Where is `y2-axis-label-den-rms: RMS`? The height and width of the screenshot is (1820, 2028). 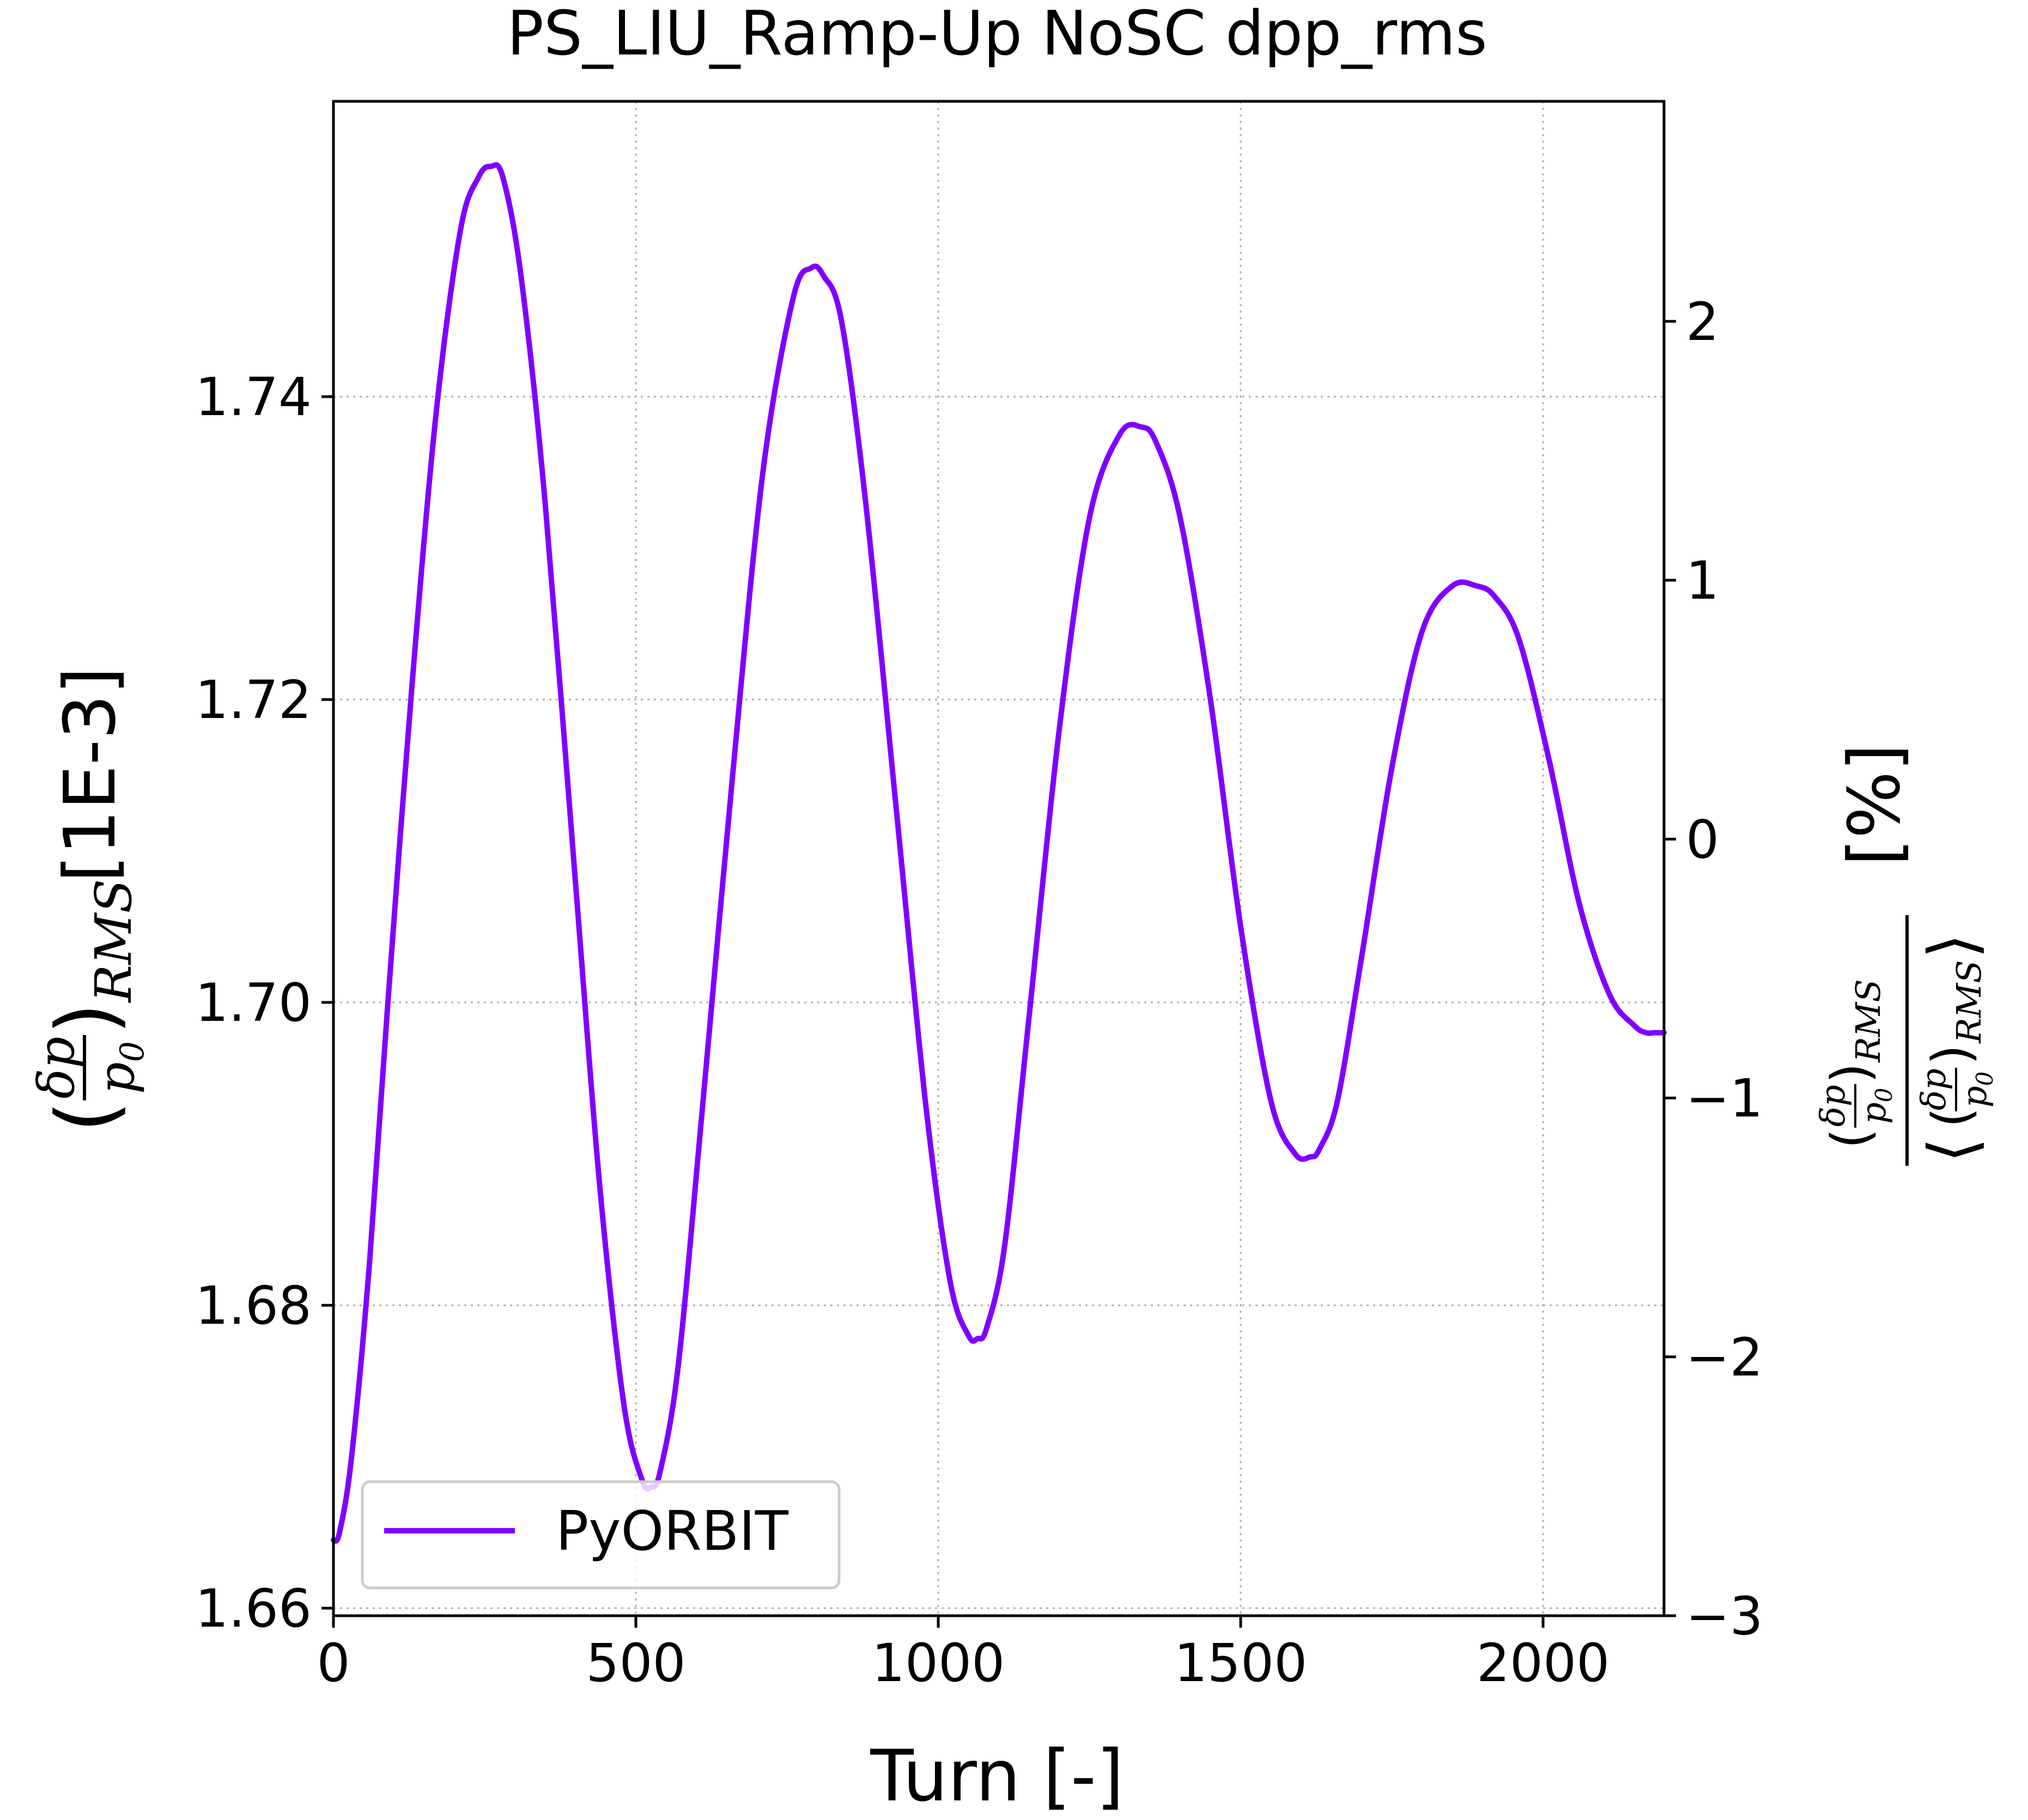
y2-axis-label-den-rms: RMS is located at coordinates (1969, 1002).